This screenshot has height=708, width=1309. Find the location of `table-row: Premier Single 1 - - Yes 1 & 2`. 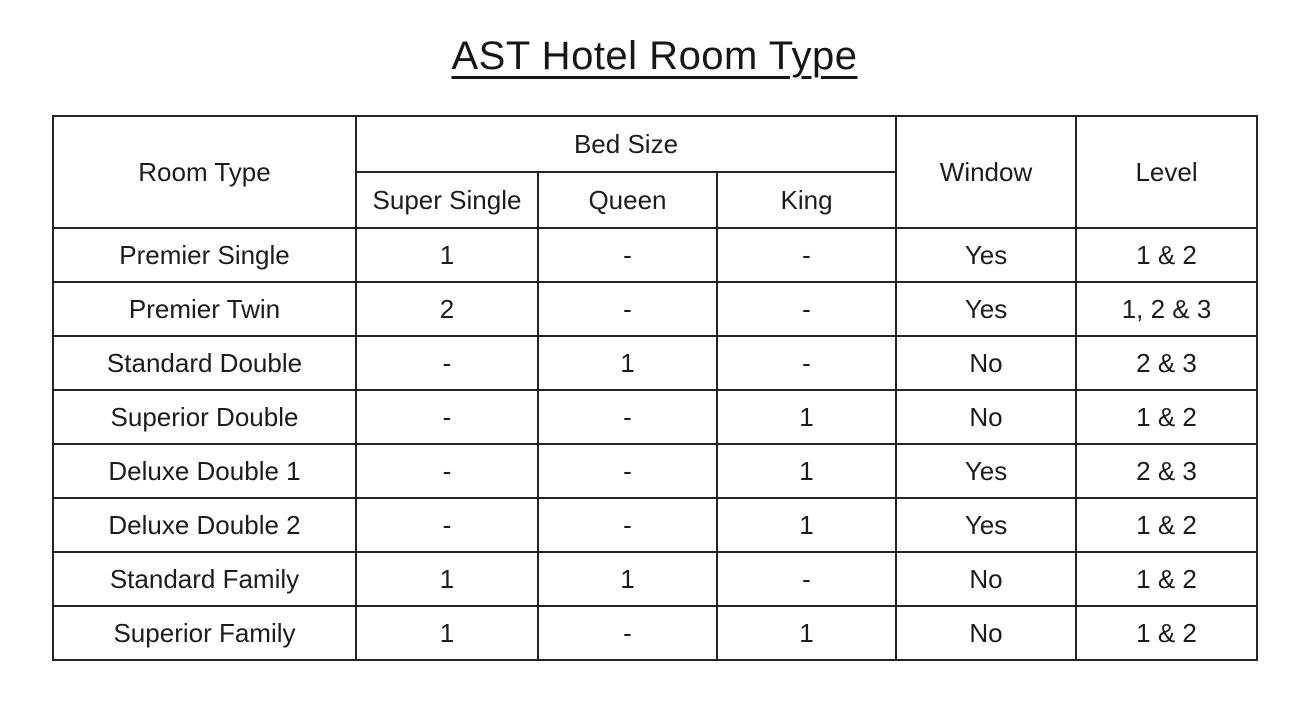

table-row: Premier Single 1 - - Yes 1 & 2 is located at coordinates (655, 255).